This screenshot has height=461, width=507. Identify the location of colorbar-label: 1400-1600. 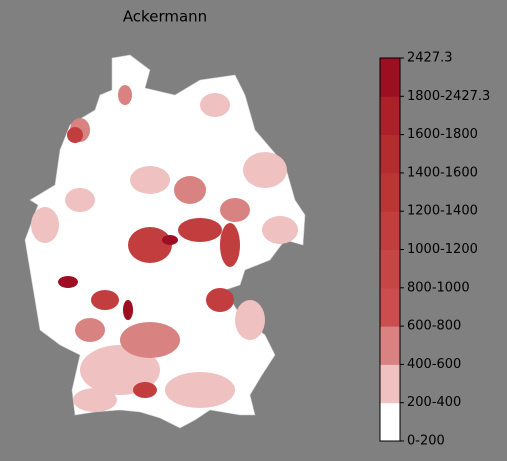
(442, 172).